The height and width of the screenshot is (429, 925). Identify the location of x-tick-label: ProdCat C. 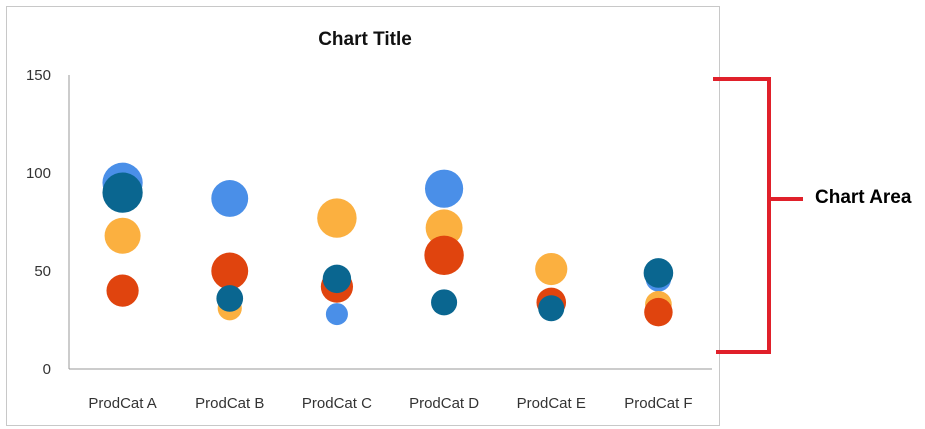
(337, 403).